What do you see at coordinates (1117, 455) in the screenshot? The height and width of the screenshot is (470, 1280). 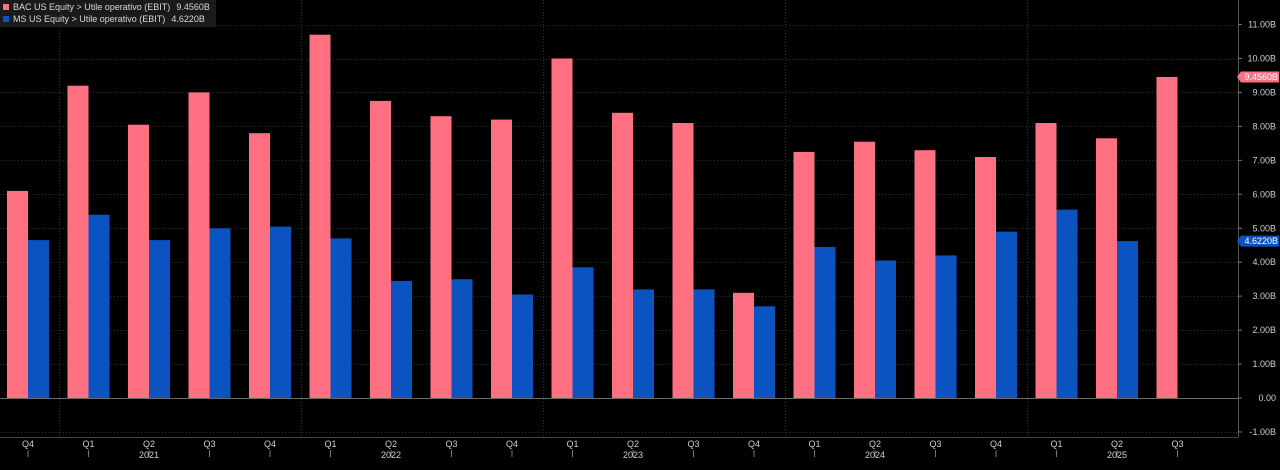 I see `x-year-label: 2025` at bounding box center [1117, 455].